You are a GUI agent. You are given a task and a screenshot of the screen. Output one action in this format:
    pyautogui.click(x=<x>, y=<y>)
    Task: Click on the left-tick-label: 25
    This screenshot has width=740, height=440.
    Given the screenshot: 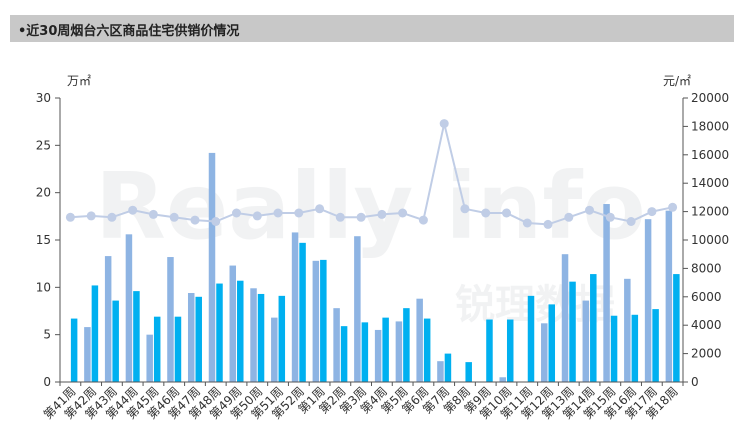 What is the action you would take?
    pyautogui.click(x=43, y=145)
    